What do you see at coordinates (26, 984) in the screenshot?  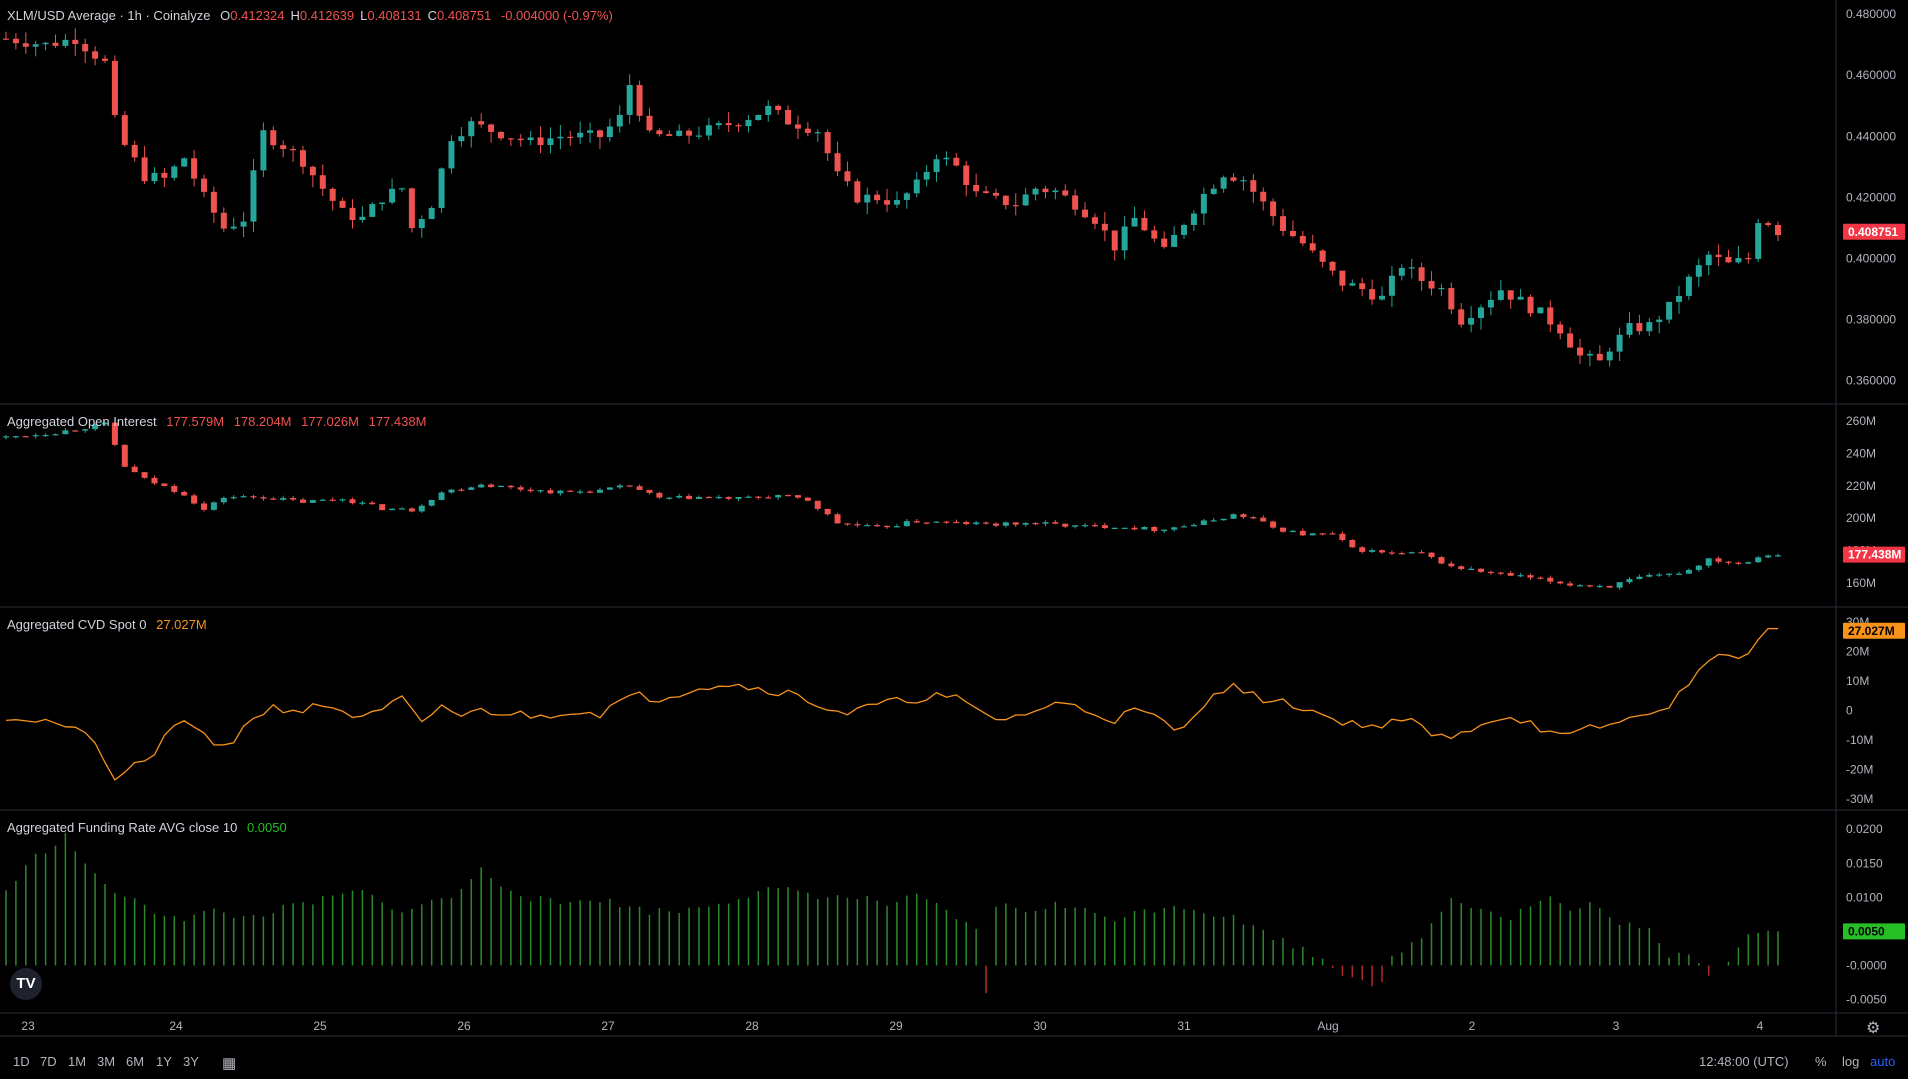 I see `tradingview-logo: TV` at bounding box center [26, 984].